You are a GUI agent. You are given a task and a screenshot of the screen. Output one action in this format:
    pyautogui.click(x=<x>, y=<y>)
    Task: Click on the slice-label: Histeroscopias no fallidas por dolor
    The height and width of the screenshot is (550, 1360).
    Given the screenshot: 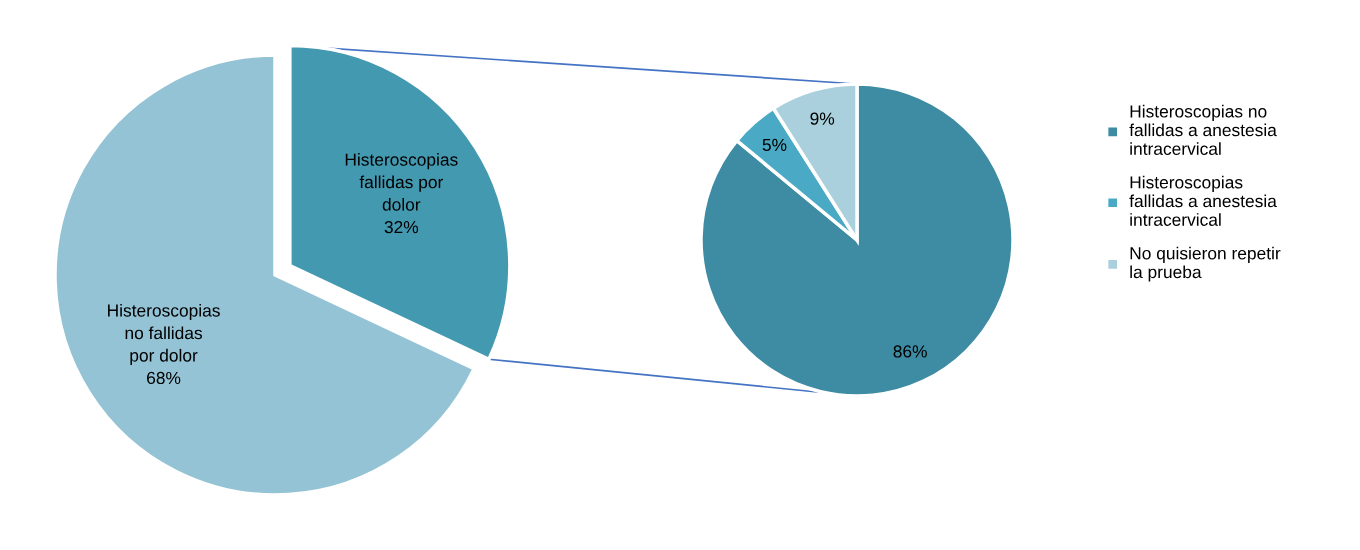 What is the action you would take?
    pyautogui.click(x=164, y=334)
    